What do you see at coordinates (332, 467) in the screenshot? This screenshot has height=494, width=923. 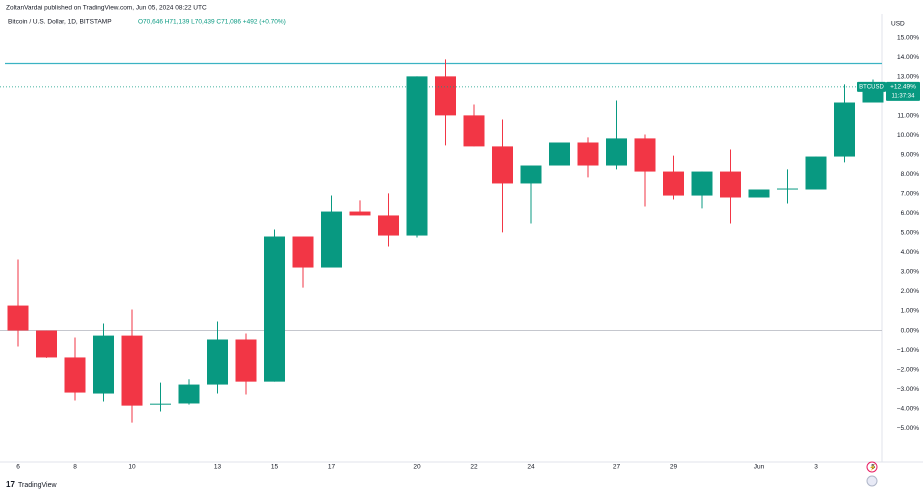 I see `x-tick-label: 17` at bounding box center [332, 467].